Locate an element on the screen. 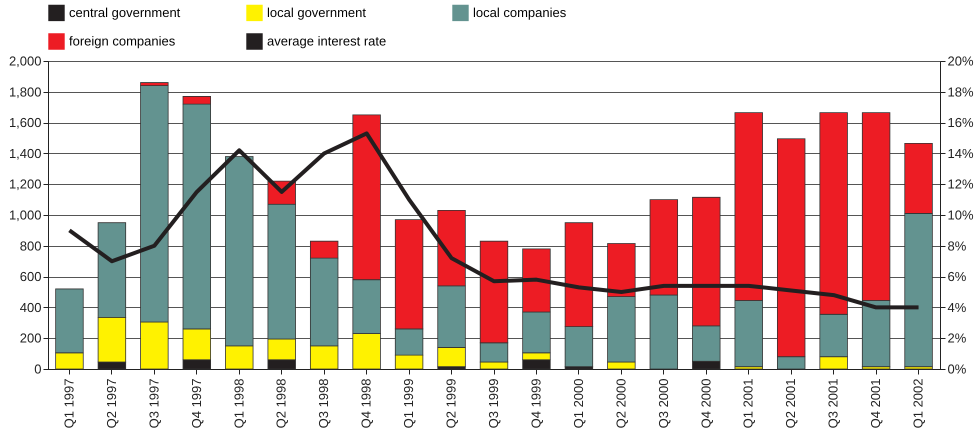 The image size is (978, 432). y-tick-label: 1,400 is located at coordinates (25, 153).